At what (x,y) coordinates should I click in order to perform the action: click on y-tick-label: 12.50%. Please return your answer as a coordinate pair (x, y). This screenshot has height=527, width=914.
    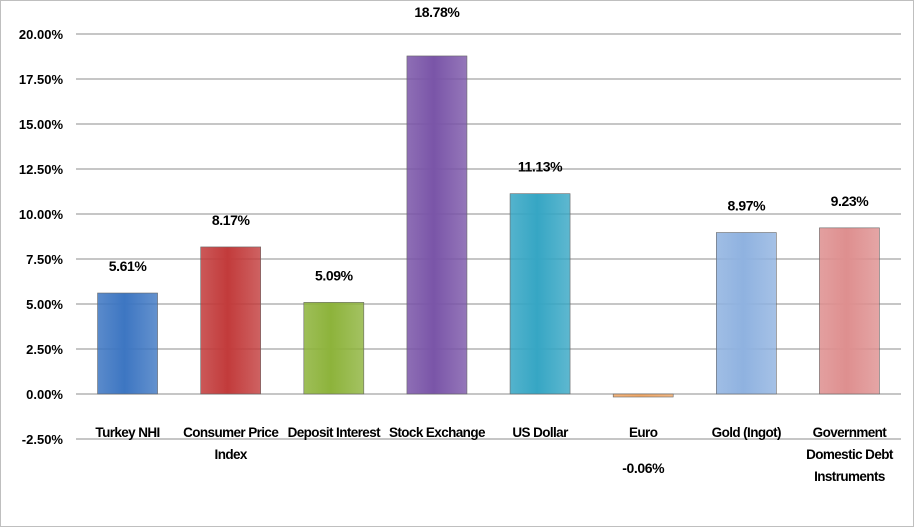
    Looking at the image, I should click on (41, 169).